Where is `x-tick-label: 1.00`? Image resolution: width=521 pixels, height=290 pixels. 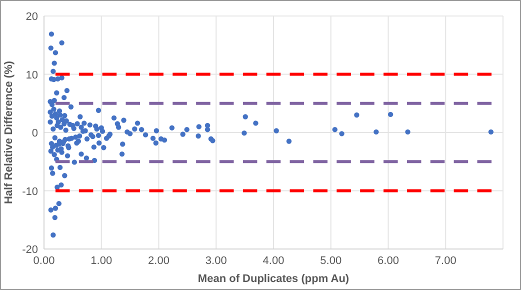 x-tick-label: 1.00 is located at coordinates (101, 261).